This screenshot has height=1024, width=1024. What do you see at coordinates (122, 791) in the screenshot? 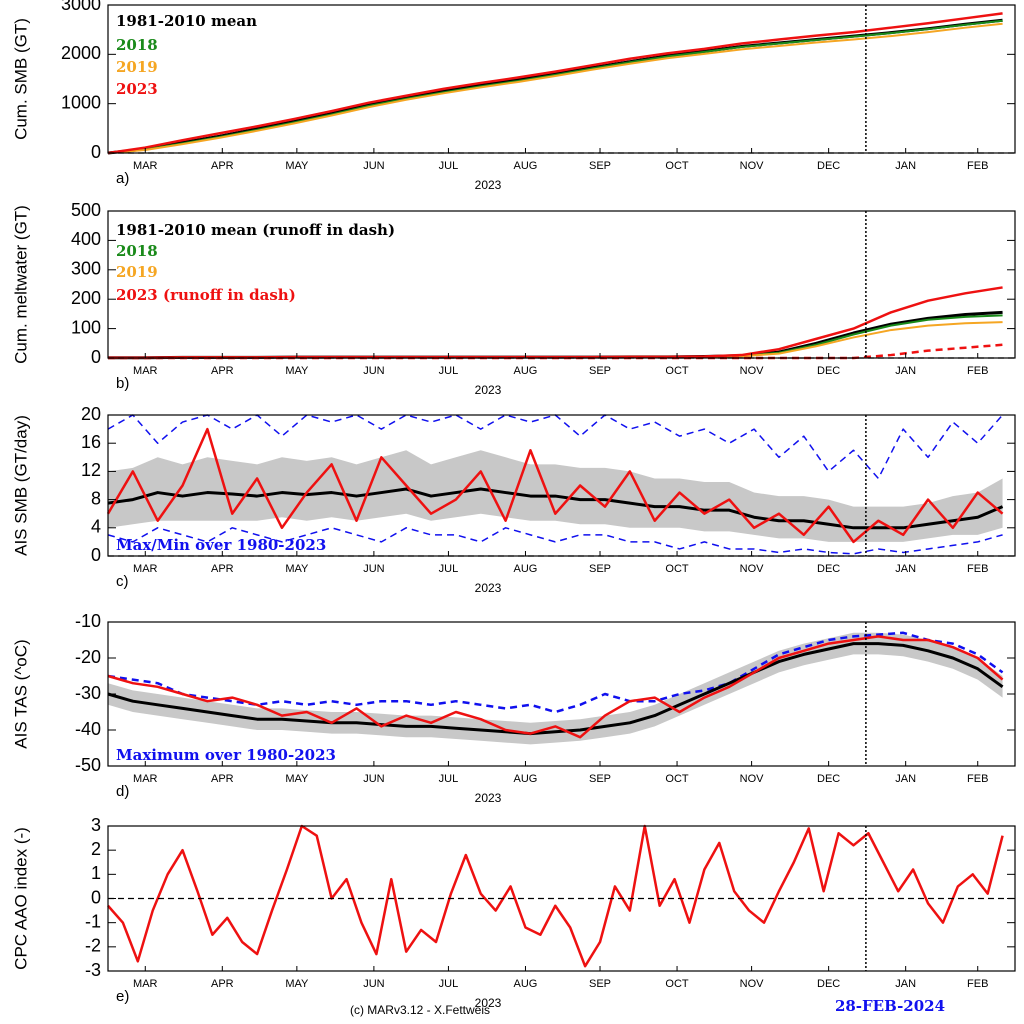
I see `panel-label: d)` at bounding box center [122, 791].